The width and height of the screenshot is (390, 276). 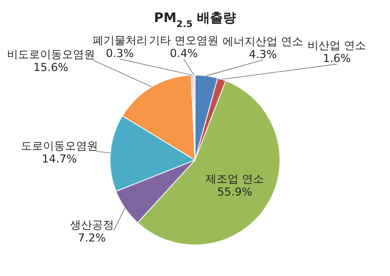 What do you see at coordinates (92, 225) in the screenshot?
I see `slice-label: 생산공정` at bounding box center [92, 225].